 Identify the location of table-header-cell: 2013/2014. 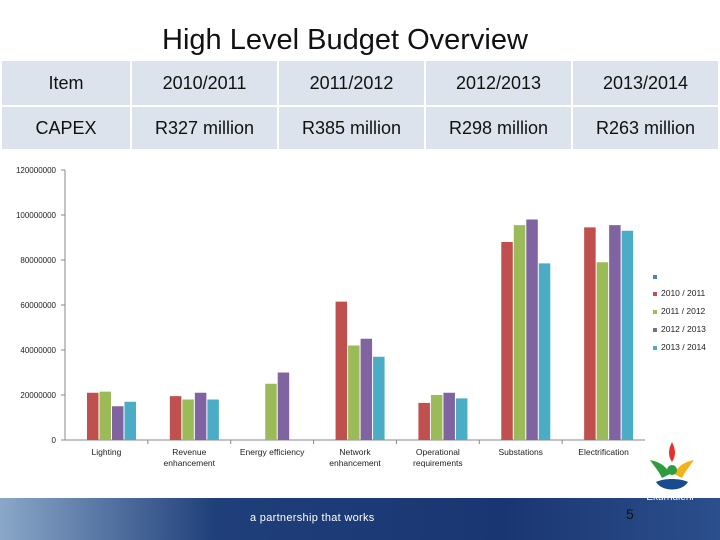
(645, 83).